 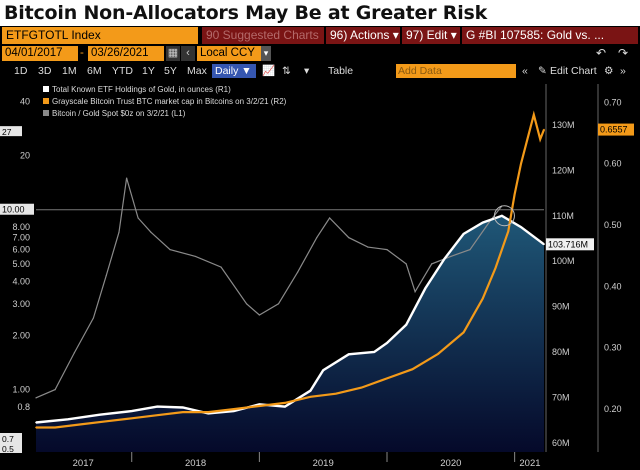 What do you see at coordinates (173, 53) in the screenshot?
I see `calendar-icon: ▦` at bounding box center [173, 53].